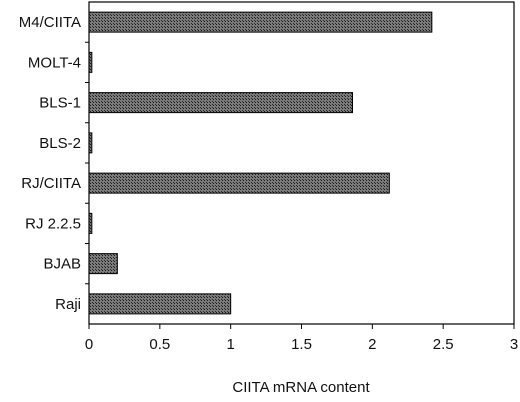 The image size is (520, 402). Describe the element at coordinates (60, 143) in the screenshot. I see `category-label: BLS-2` at that location.